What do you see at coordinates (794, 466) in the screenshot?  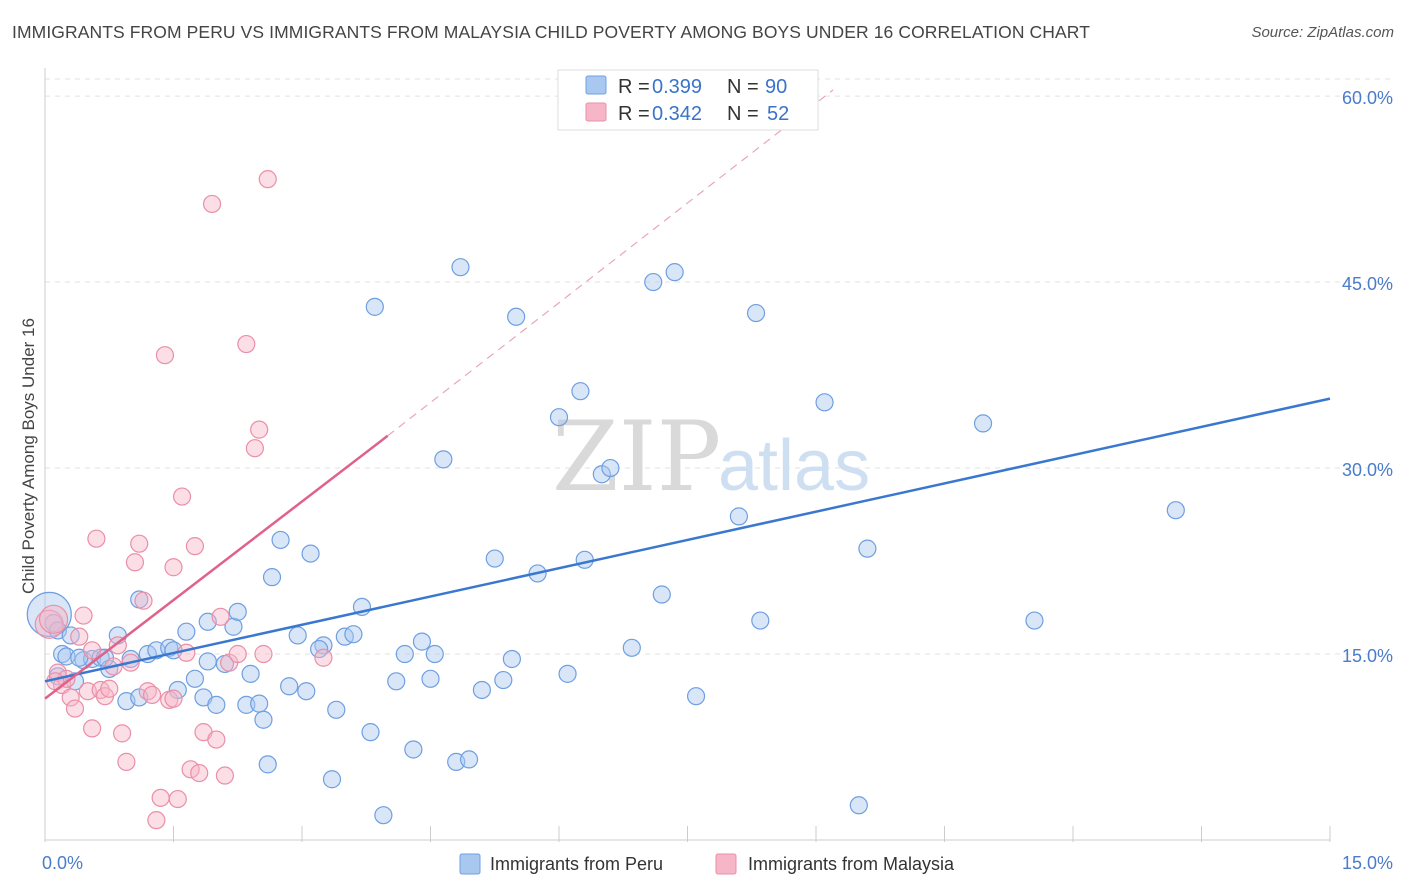 I see `watermark-atlas: atlas` at bounding box center [794, 466].